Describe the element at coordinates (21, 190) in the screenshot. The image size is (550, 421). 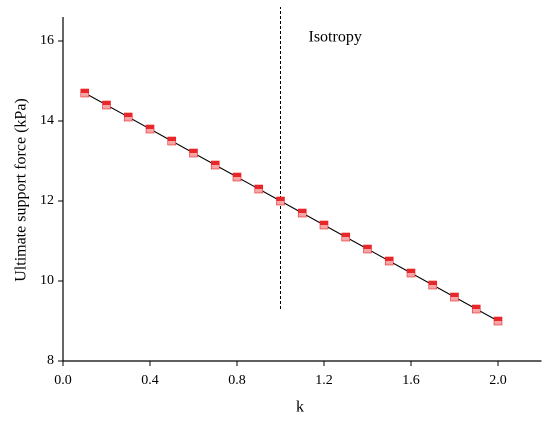
I see `y-axis-label: Ultimate support force (kPa)` at that location.